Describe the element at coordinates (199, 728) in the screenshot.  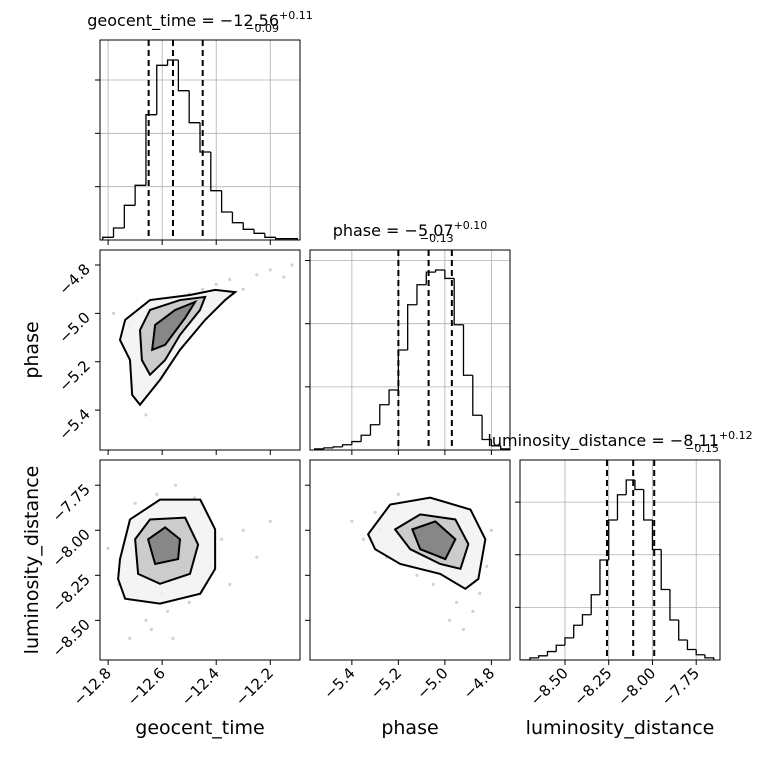
I see `x-axis-label: geocent_time` at that location.